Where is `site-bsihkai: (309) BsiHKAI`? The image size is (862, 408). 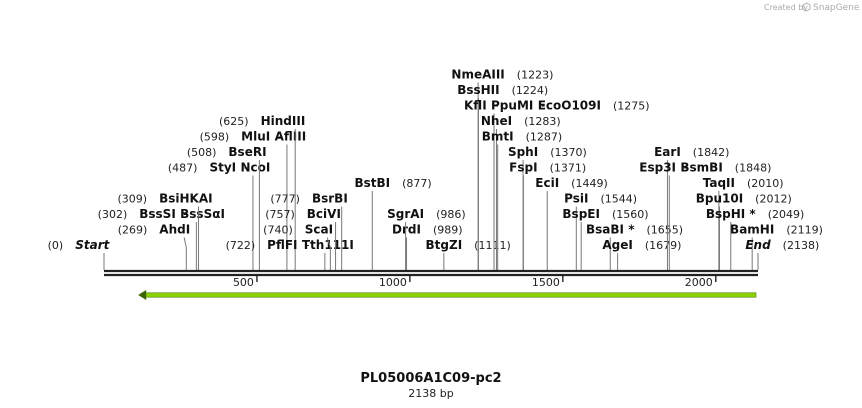
site-bsihkai: (309) BsiHKAI is located at coordinates (165, 231).